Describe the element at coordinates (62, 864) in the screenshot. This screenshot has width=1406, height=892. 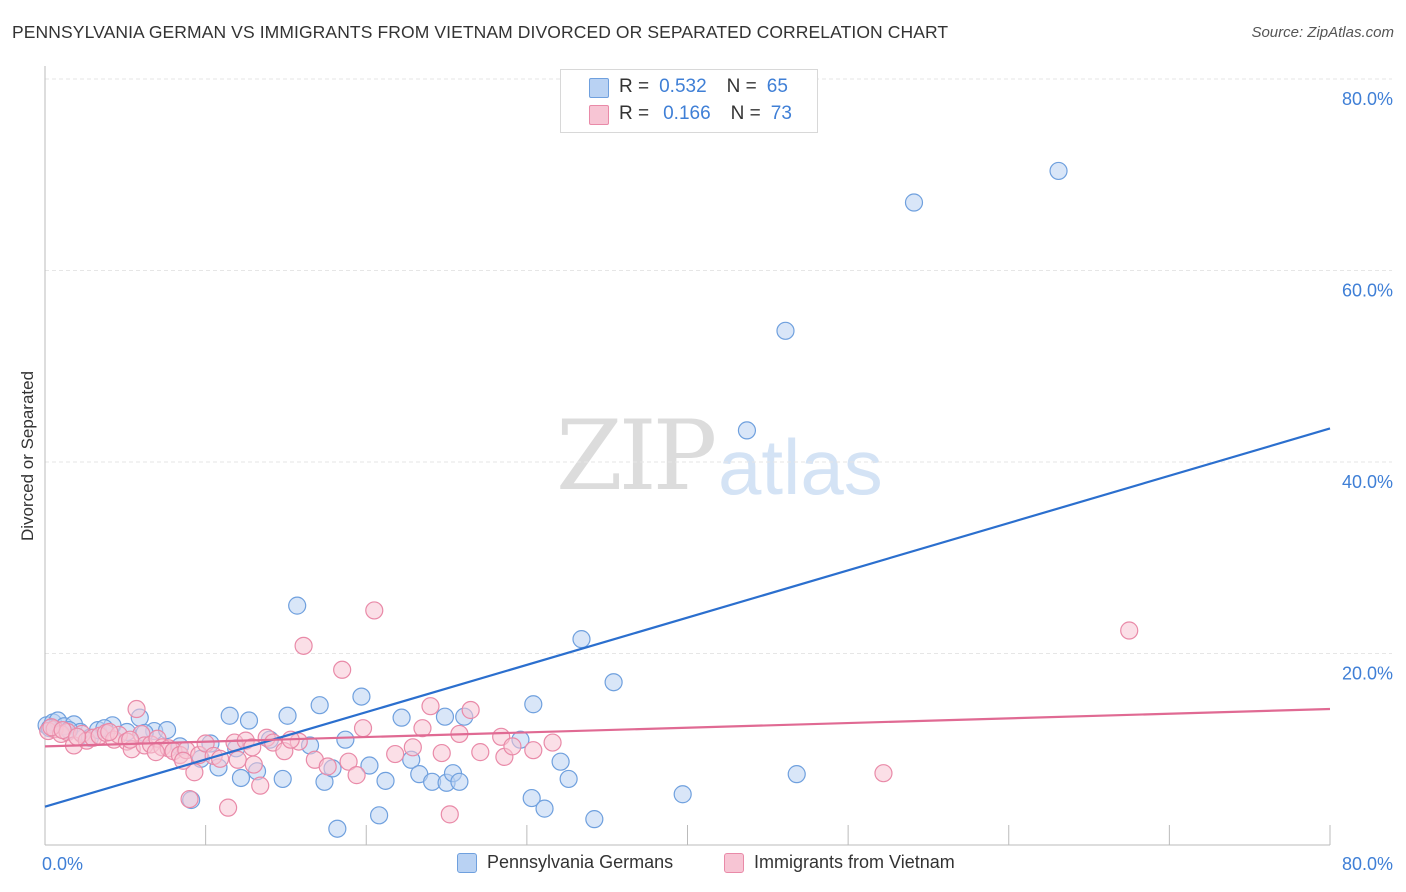
I see `x-tick-label: 0.0%` at that location.